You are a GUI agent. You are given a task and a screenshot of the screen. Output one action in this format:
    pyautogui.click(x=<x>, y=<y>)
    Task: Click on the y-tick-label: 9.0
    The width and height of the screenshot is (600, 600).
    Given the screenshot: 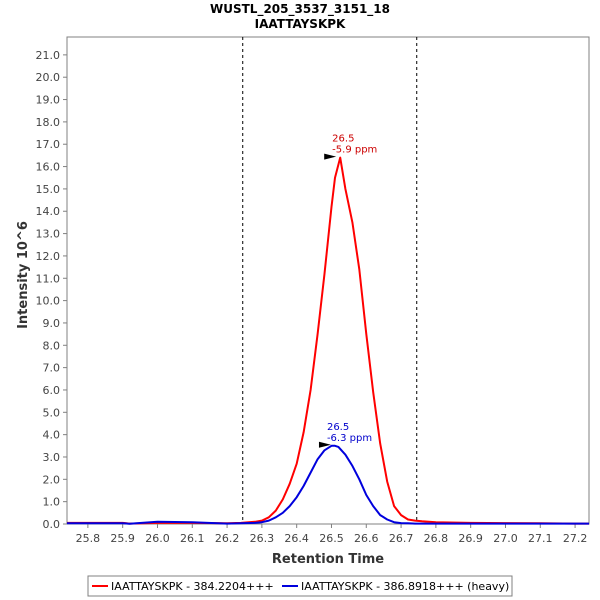 What is the action you would take?
    pyautogui.click(x=52, y=323)
    